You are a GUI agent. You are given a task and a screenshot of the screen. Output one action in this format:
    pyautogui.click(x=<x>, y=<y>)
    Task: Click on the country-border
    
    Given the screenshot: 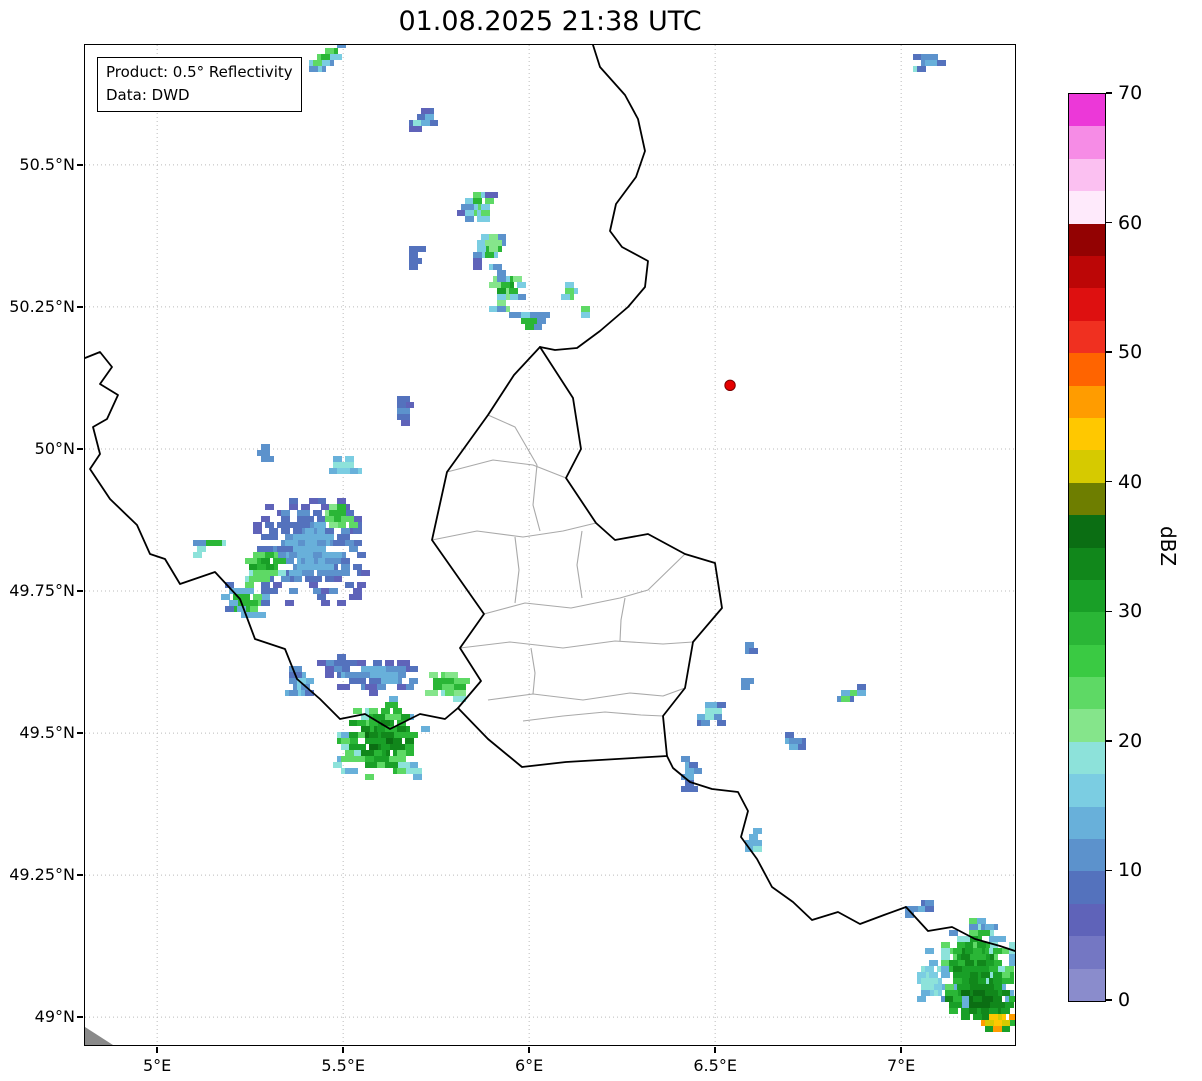 What is the action you would take?
    pyautogui.click(x=577, y=557)
    